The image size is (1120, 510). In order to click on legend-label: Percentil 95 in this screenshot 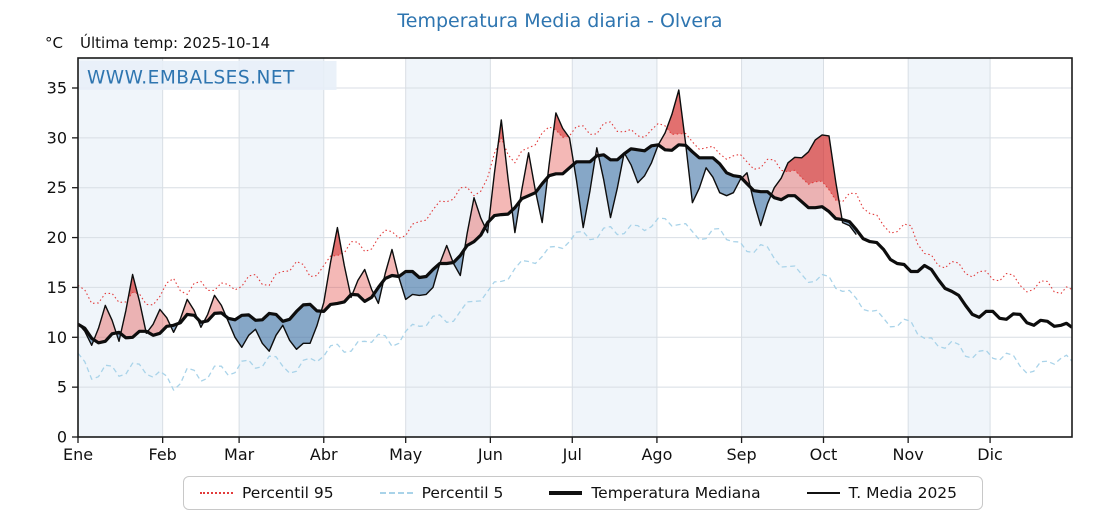, I will do `click(288, 493)`.